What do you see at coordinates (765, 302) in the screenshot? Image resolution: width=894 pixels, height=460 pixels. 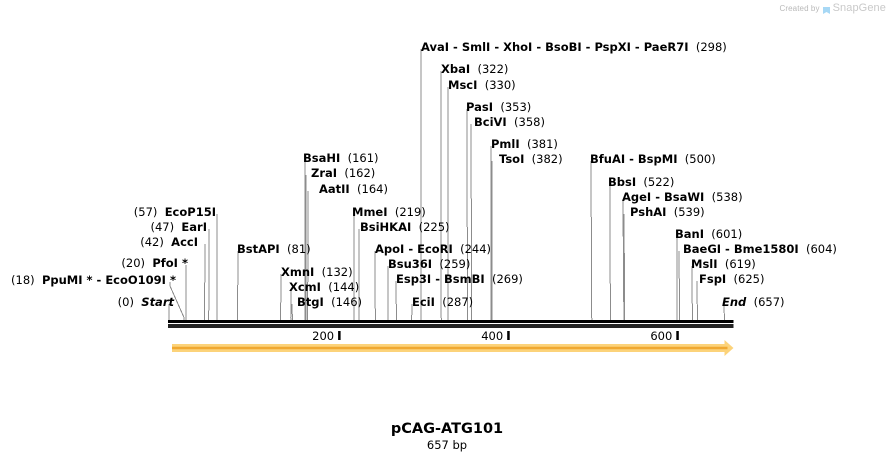 I see `enzyme-position: (657)` at bounding box center [765, 302].